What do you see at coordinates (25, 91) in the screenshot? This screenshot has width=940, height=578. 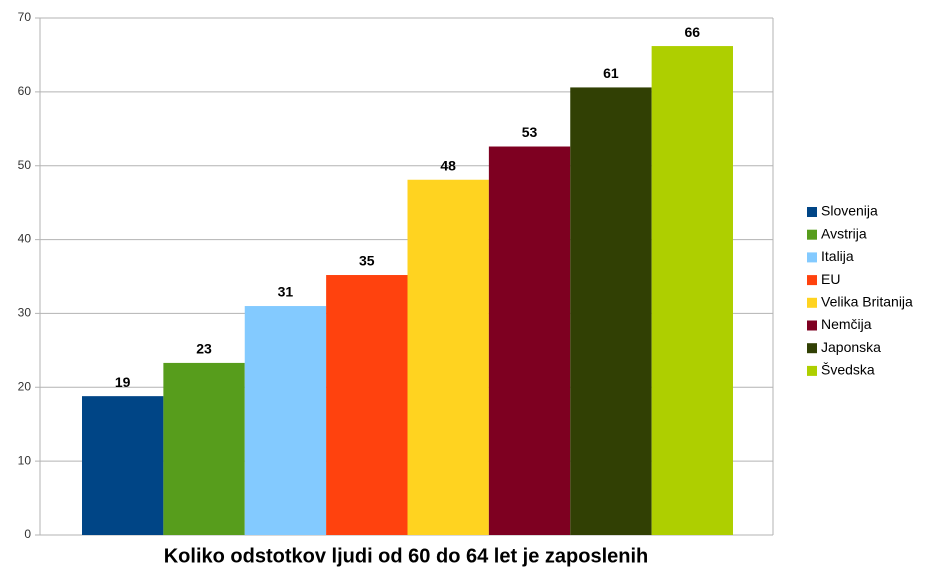 I see `y-tick-label: 60` at bounding box center [25, 91].